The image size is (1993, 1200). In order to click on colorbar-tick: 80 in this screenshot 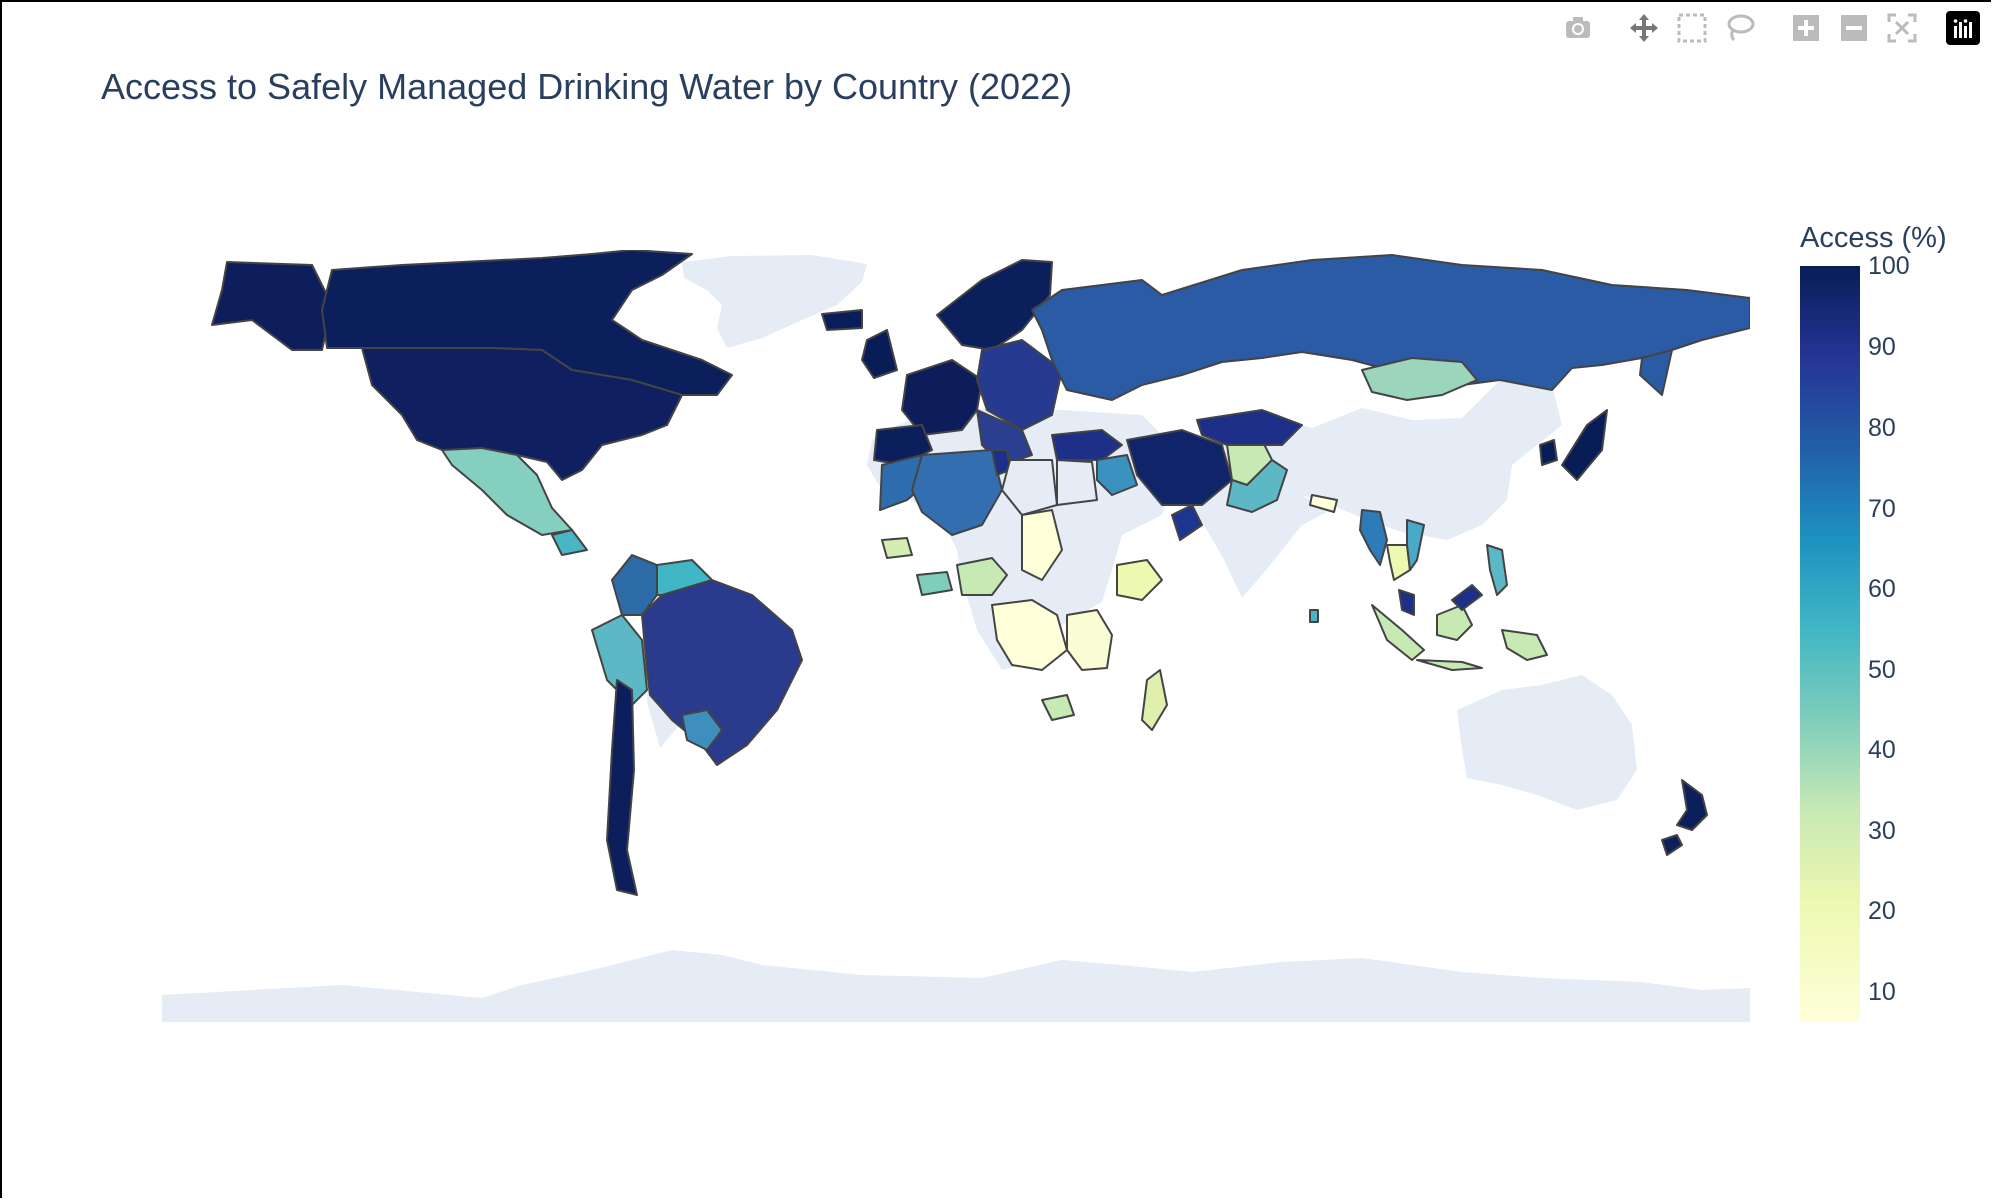, I will do `click(1882, 428)`.